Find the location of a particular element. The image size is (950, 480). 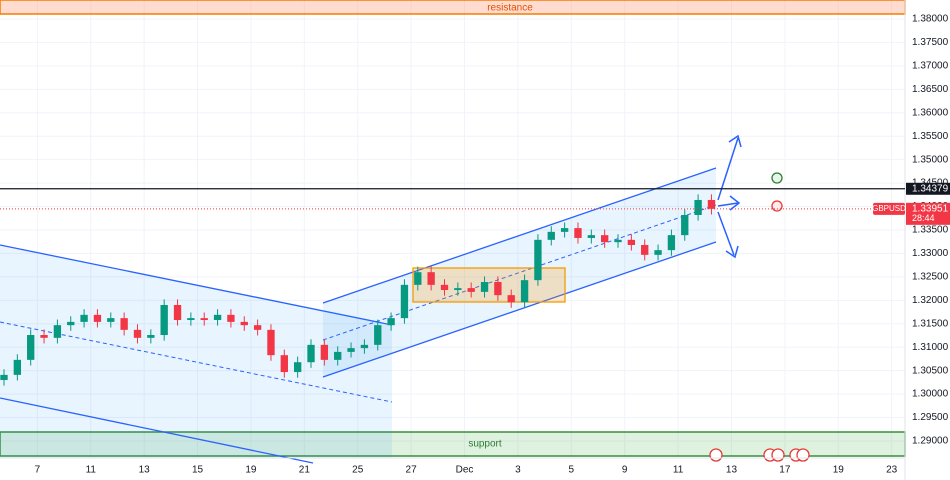

price-tag is located at coordinates (928, 213).